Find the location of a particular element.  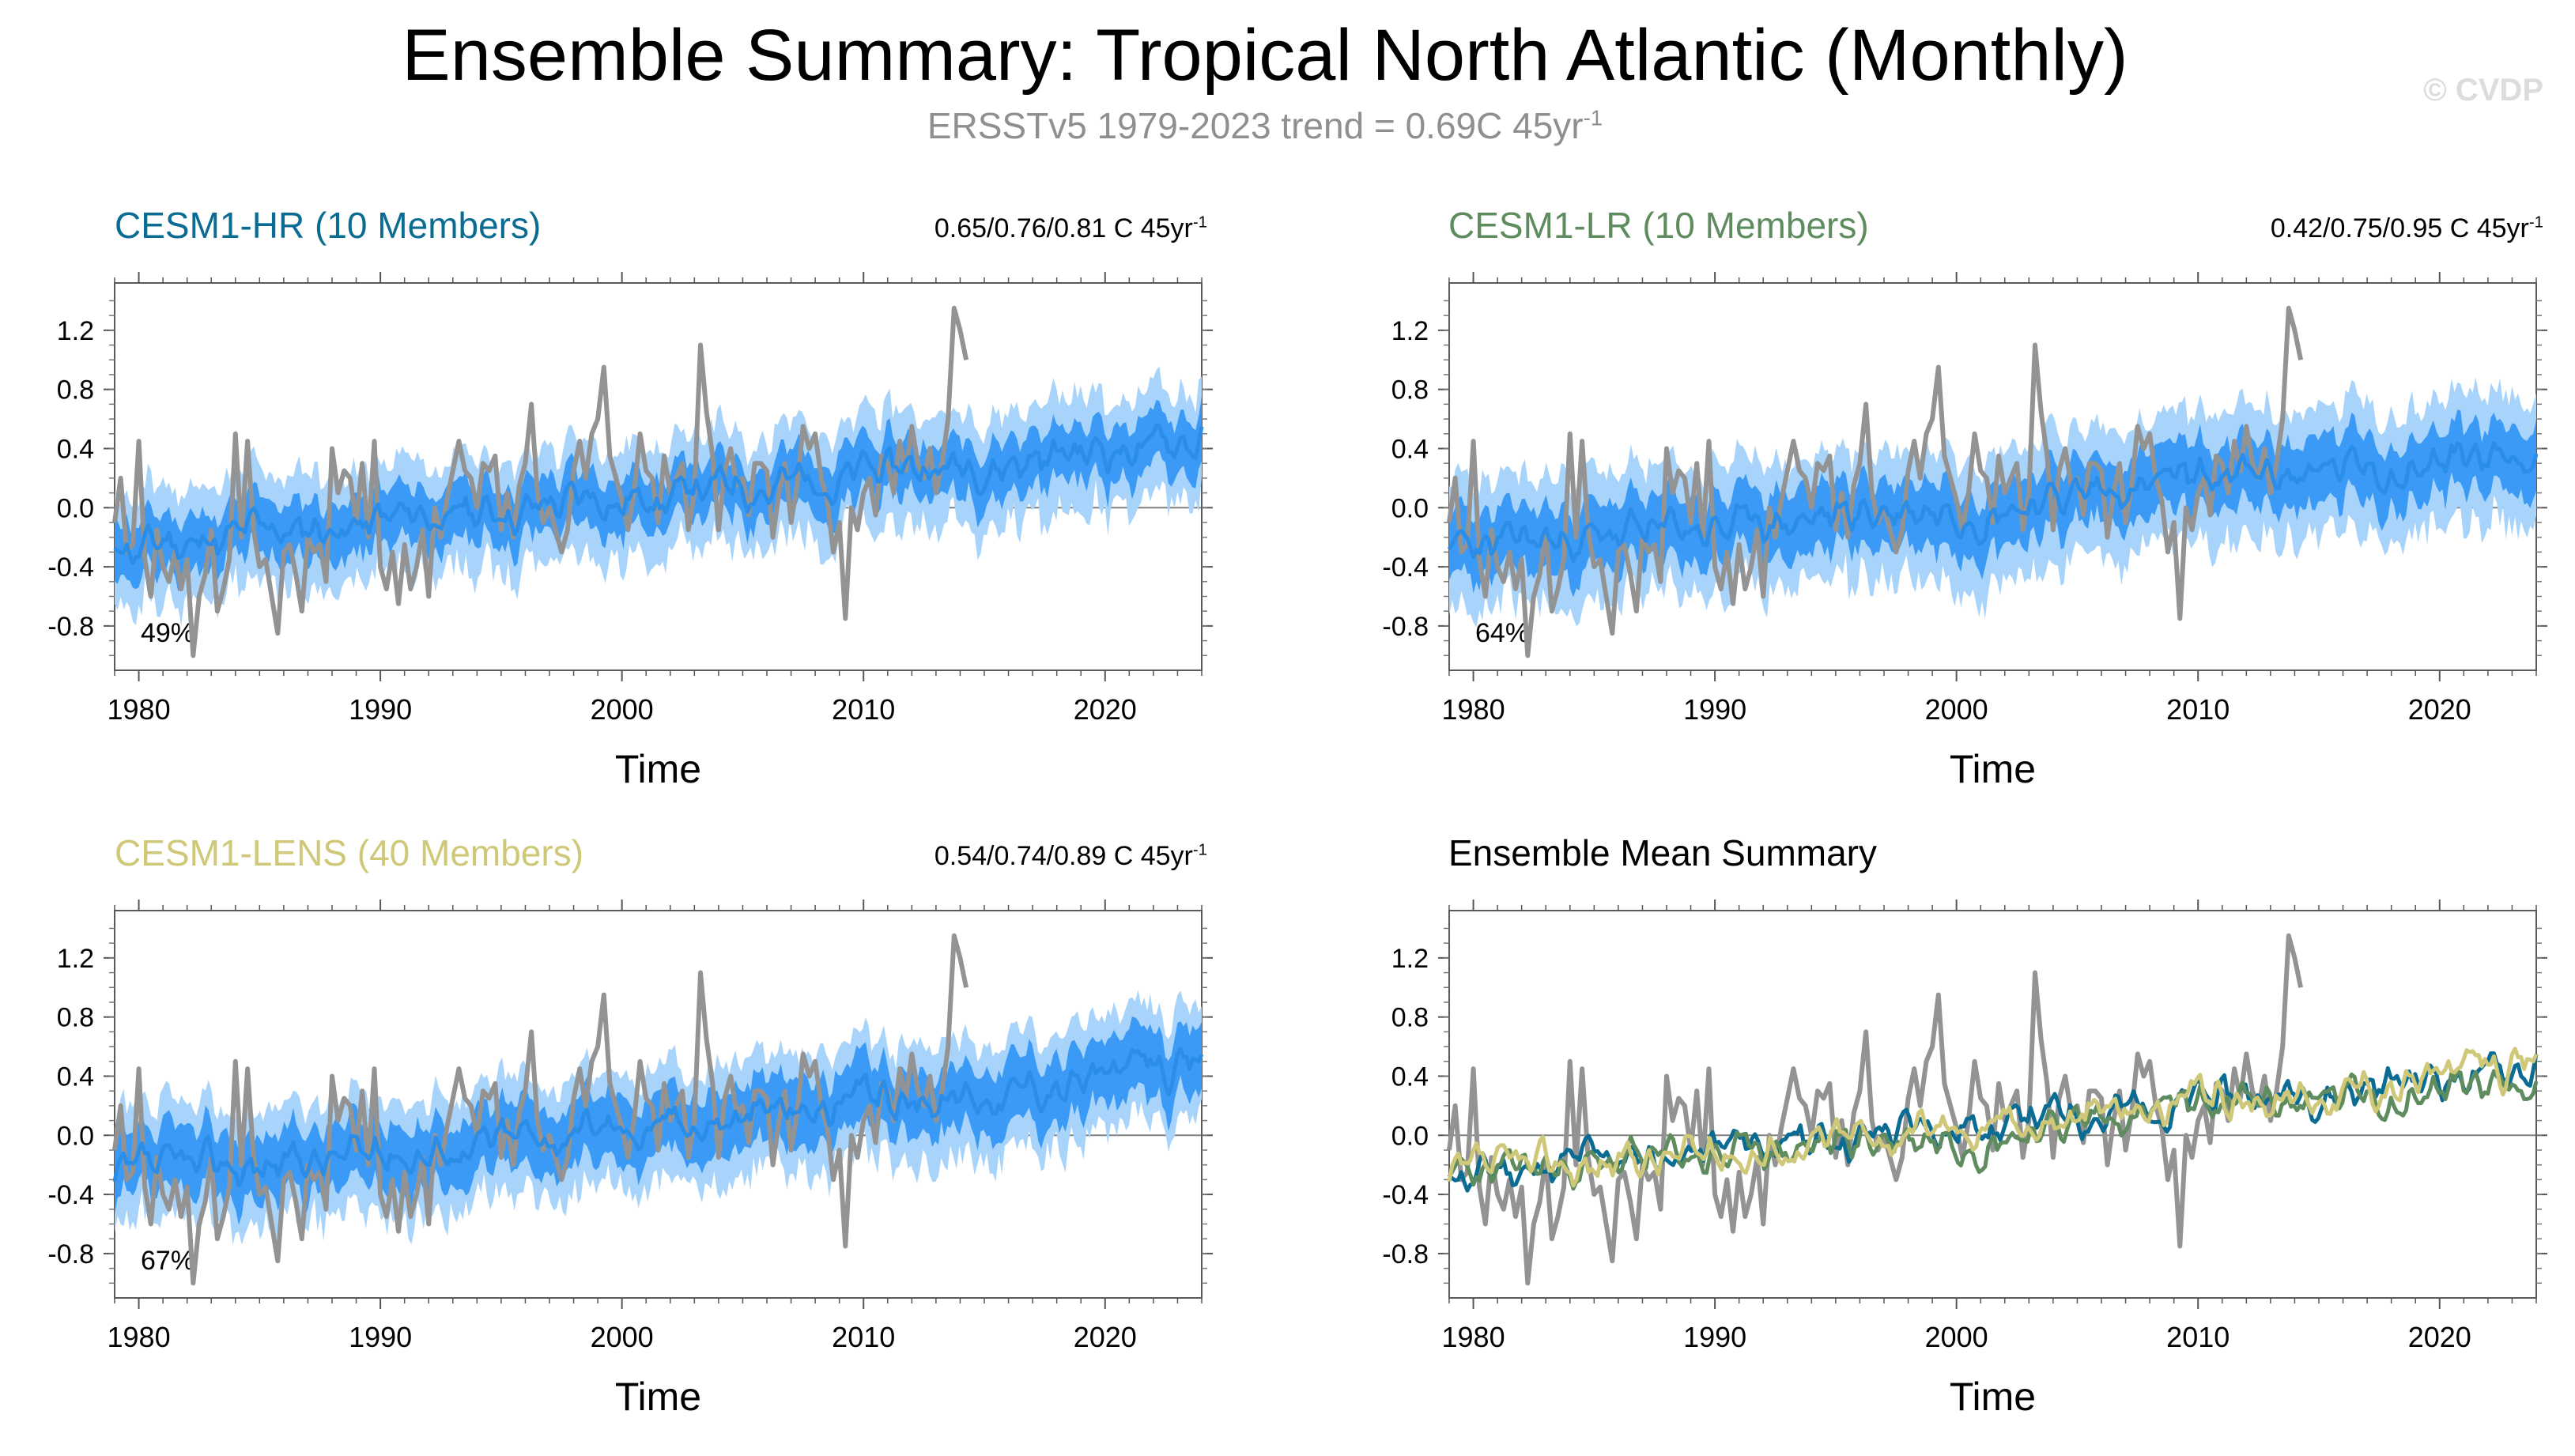

y-tick-label-hr: 0.0 is located at coordinates (75, 508).